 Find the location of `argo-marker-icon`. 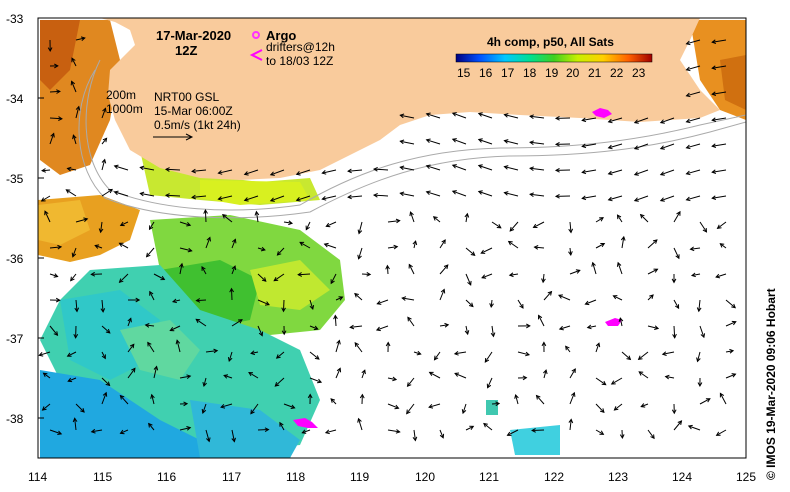

argo-marker-icon is located at coordinates (256, 35).